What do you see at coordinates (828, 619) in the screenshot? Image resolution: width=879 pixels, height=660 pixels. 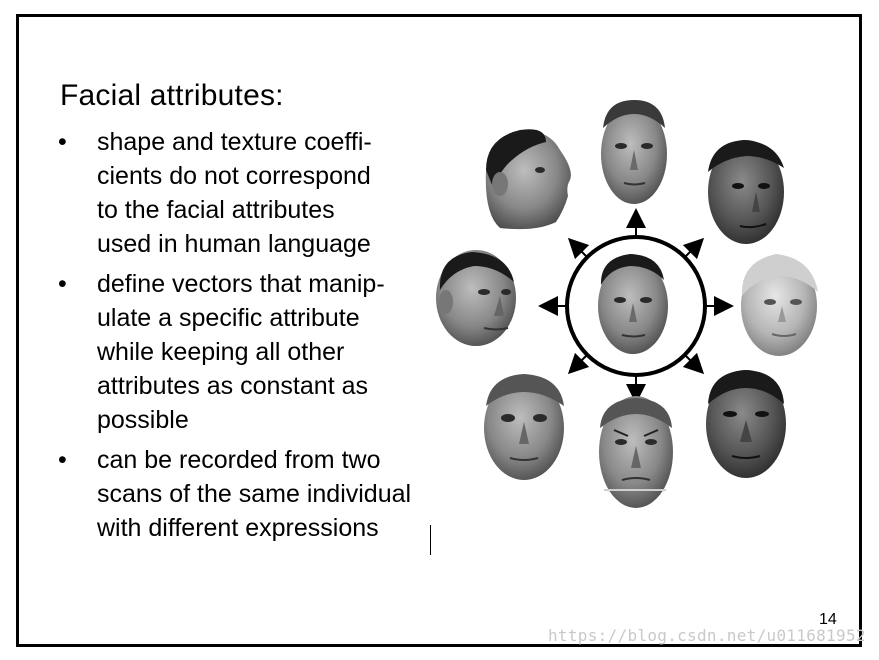 I see `page-number: 14` at bounding box center [828, 619].